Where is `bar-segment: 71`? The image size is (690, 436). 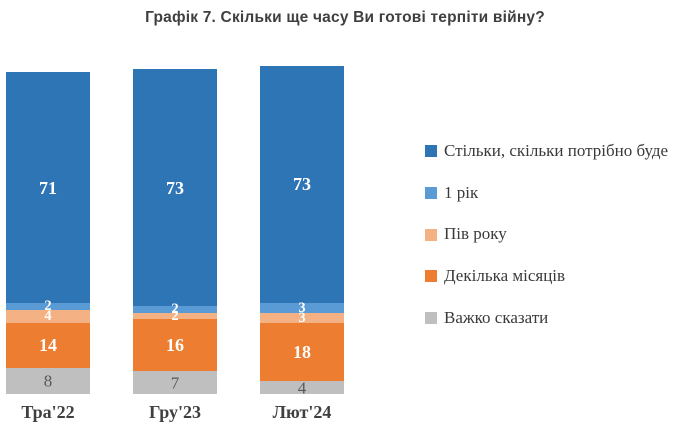
bar-segment: 71 is located at coordinates (48, 187).